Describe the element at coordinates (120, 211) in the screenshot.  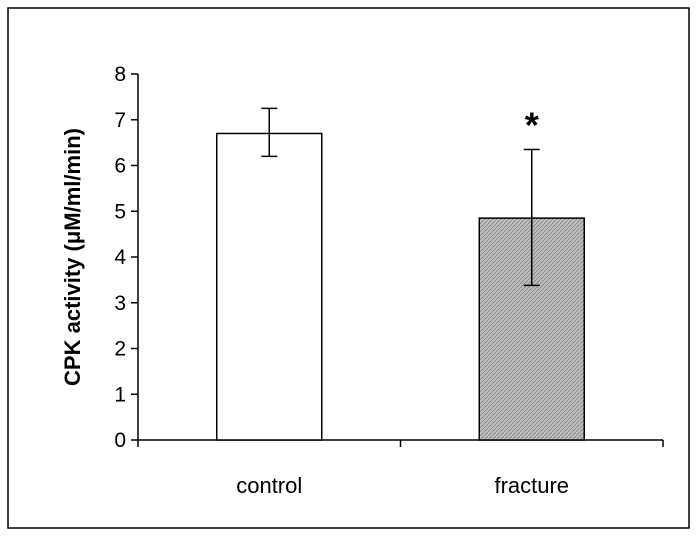
I see `y-tick-label: 5` at that location.